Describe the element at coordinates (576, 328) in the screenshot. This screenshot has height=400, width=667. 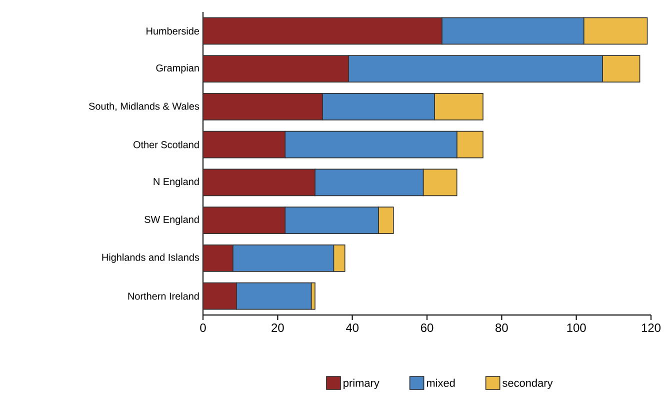
I see `x-tick-label: 100` at that location.